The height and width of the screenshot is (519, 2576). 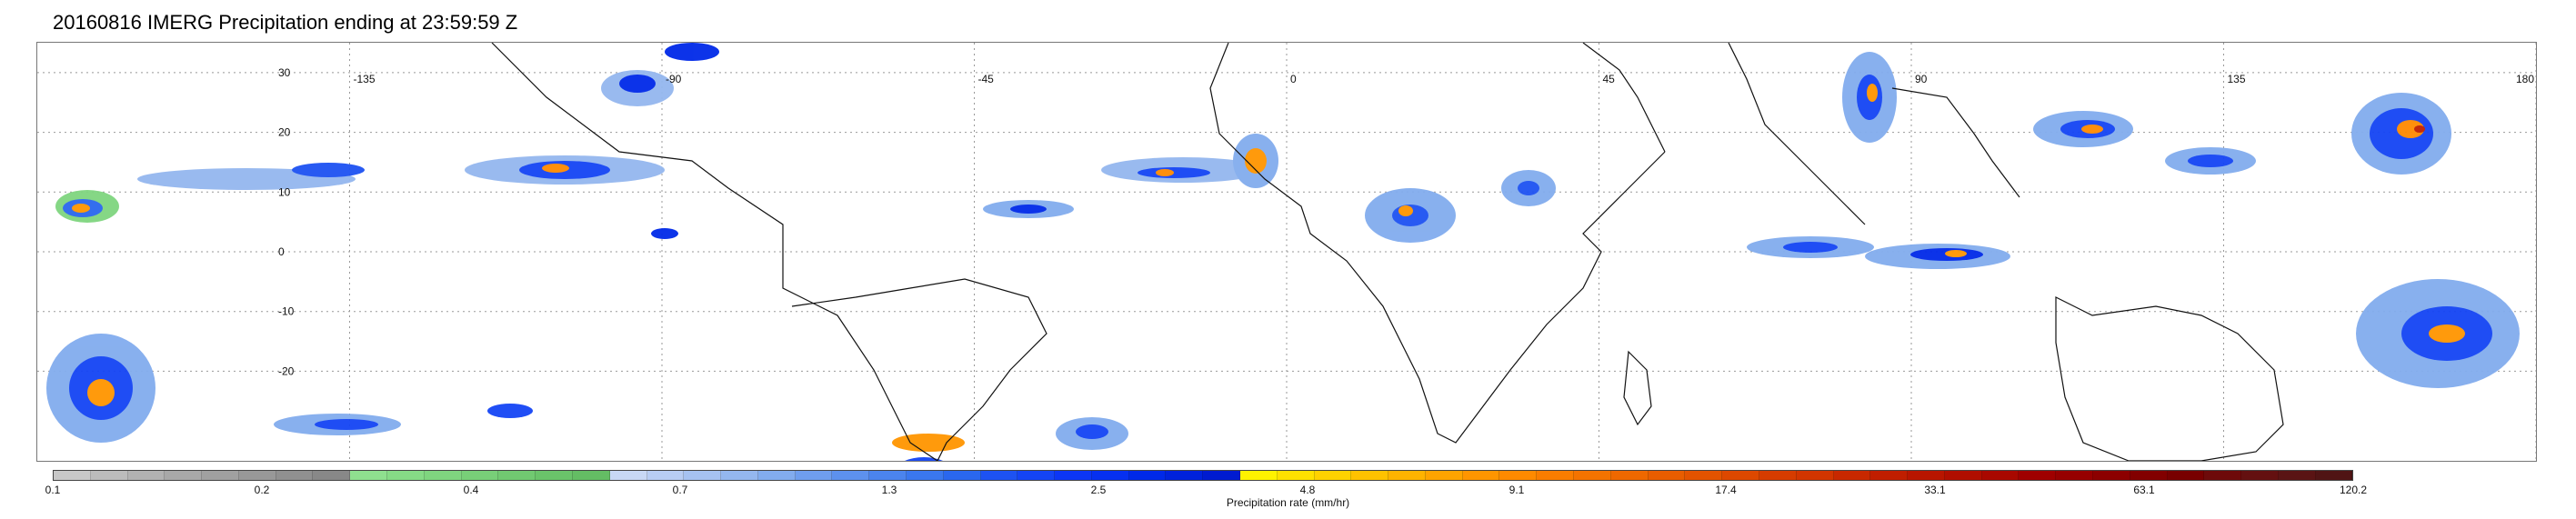 I want to click on colorbar-tick-label: 4.8, so click(x=1307, y=490).